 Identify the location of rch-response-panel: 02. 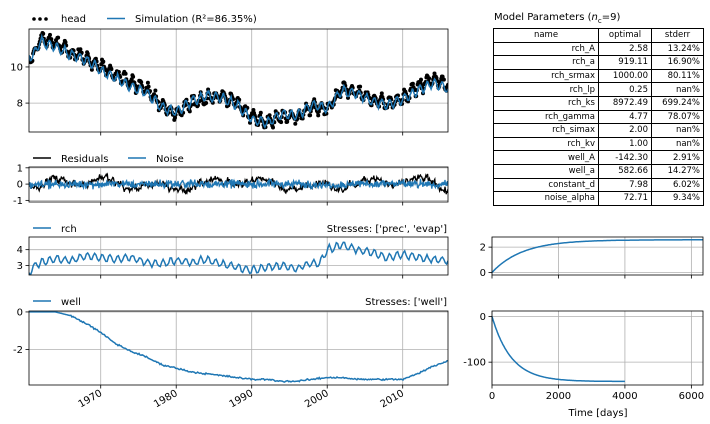
(592, 257).